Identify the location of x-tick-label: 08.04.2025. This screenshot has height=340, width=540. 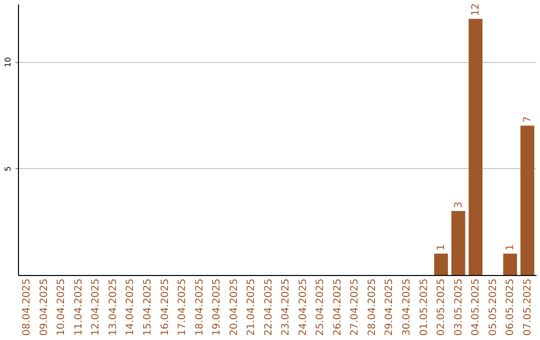
(27, 307).